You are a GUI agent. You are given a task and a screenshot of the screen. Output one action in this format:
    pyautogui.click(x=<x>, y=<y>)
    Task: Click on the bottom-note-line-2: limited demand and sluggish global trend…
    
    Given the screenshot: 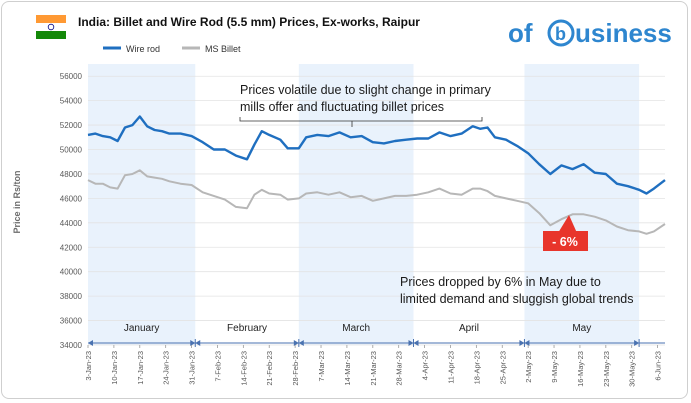 What is the action you would take?
    pyautogui.click(x=516, y=299)
    